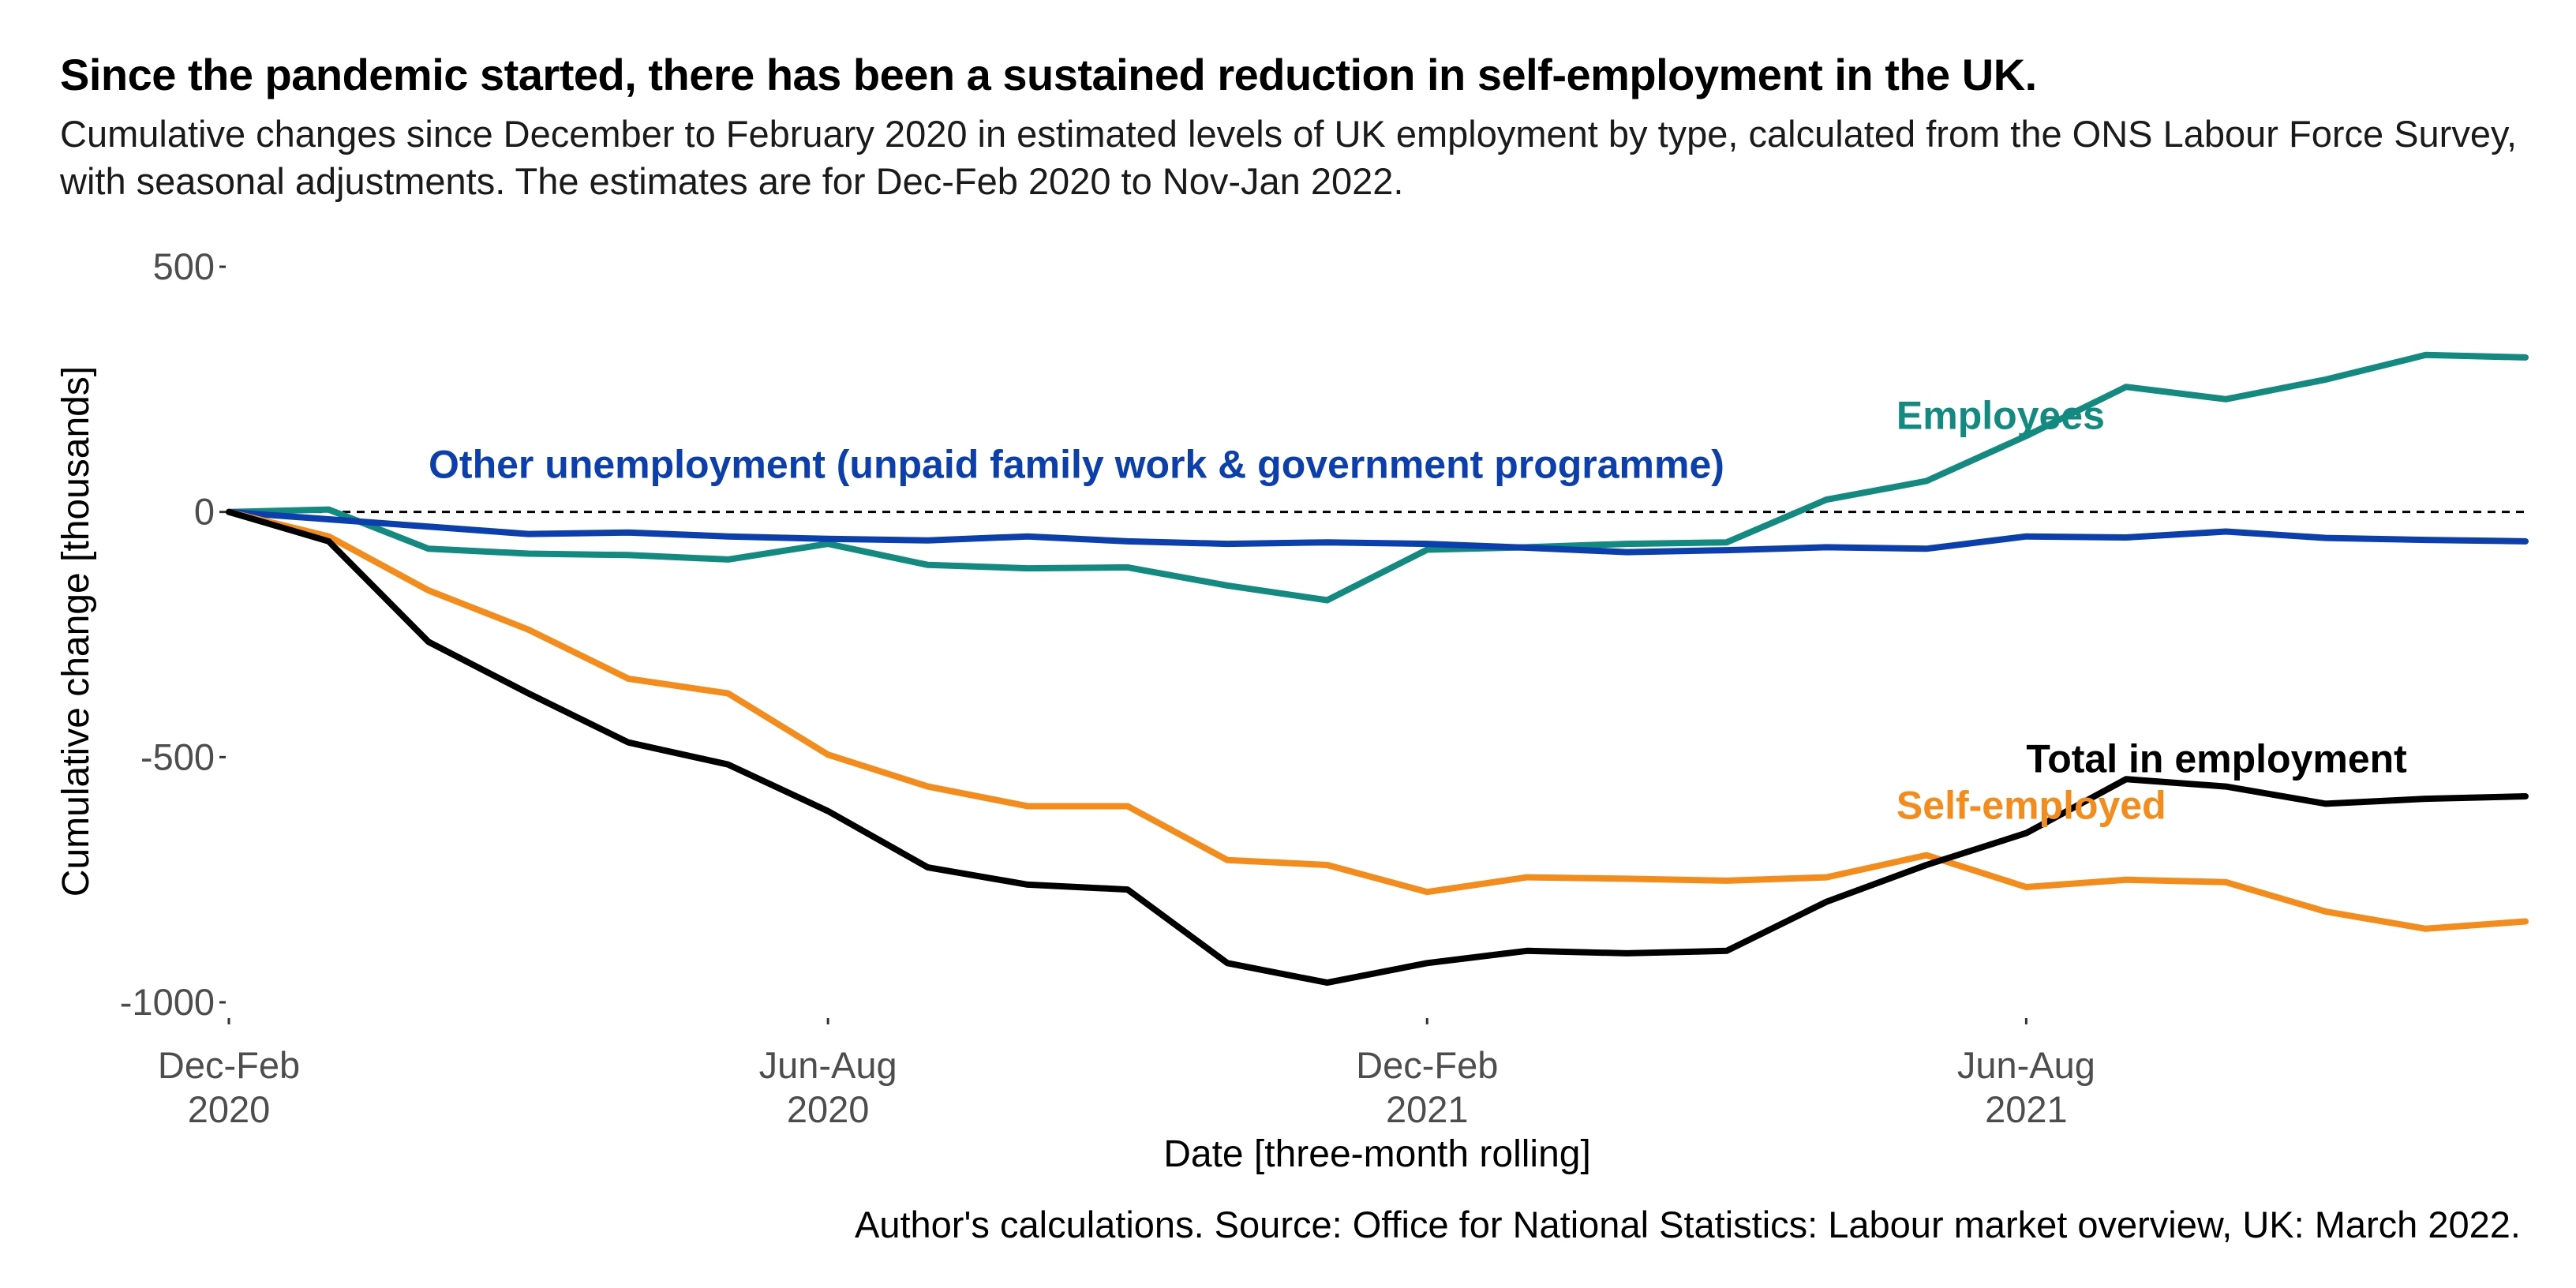  Describe the element at coordinates (76, 631) in the screenshot. I see `y-axis-title: Cumulative change [thousands]` at that location.